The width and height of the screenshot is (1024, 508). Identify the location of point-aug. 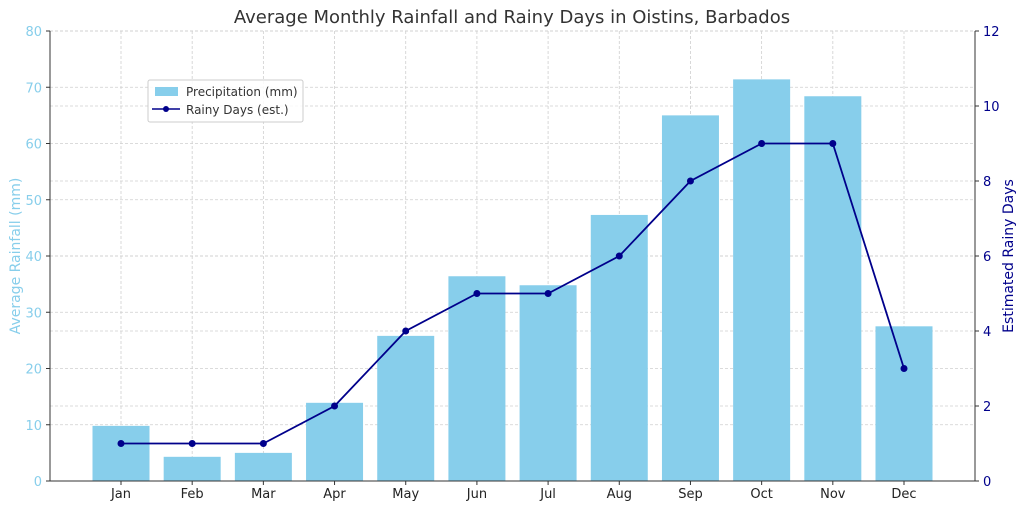
(619, 256).